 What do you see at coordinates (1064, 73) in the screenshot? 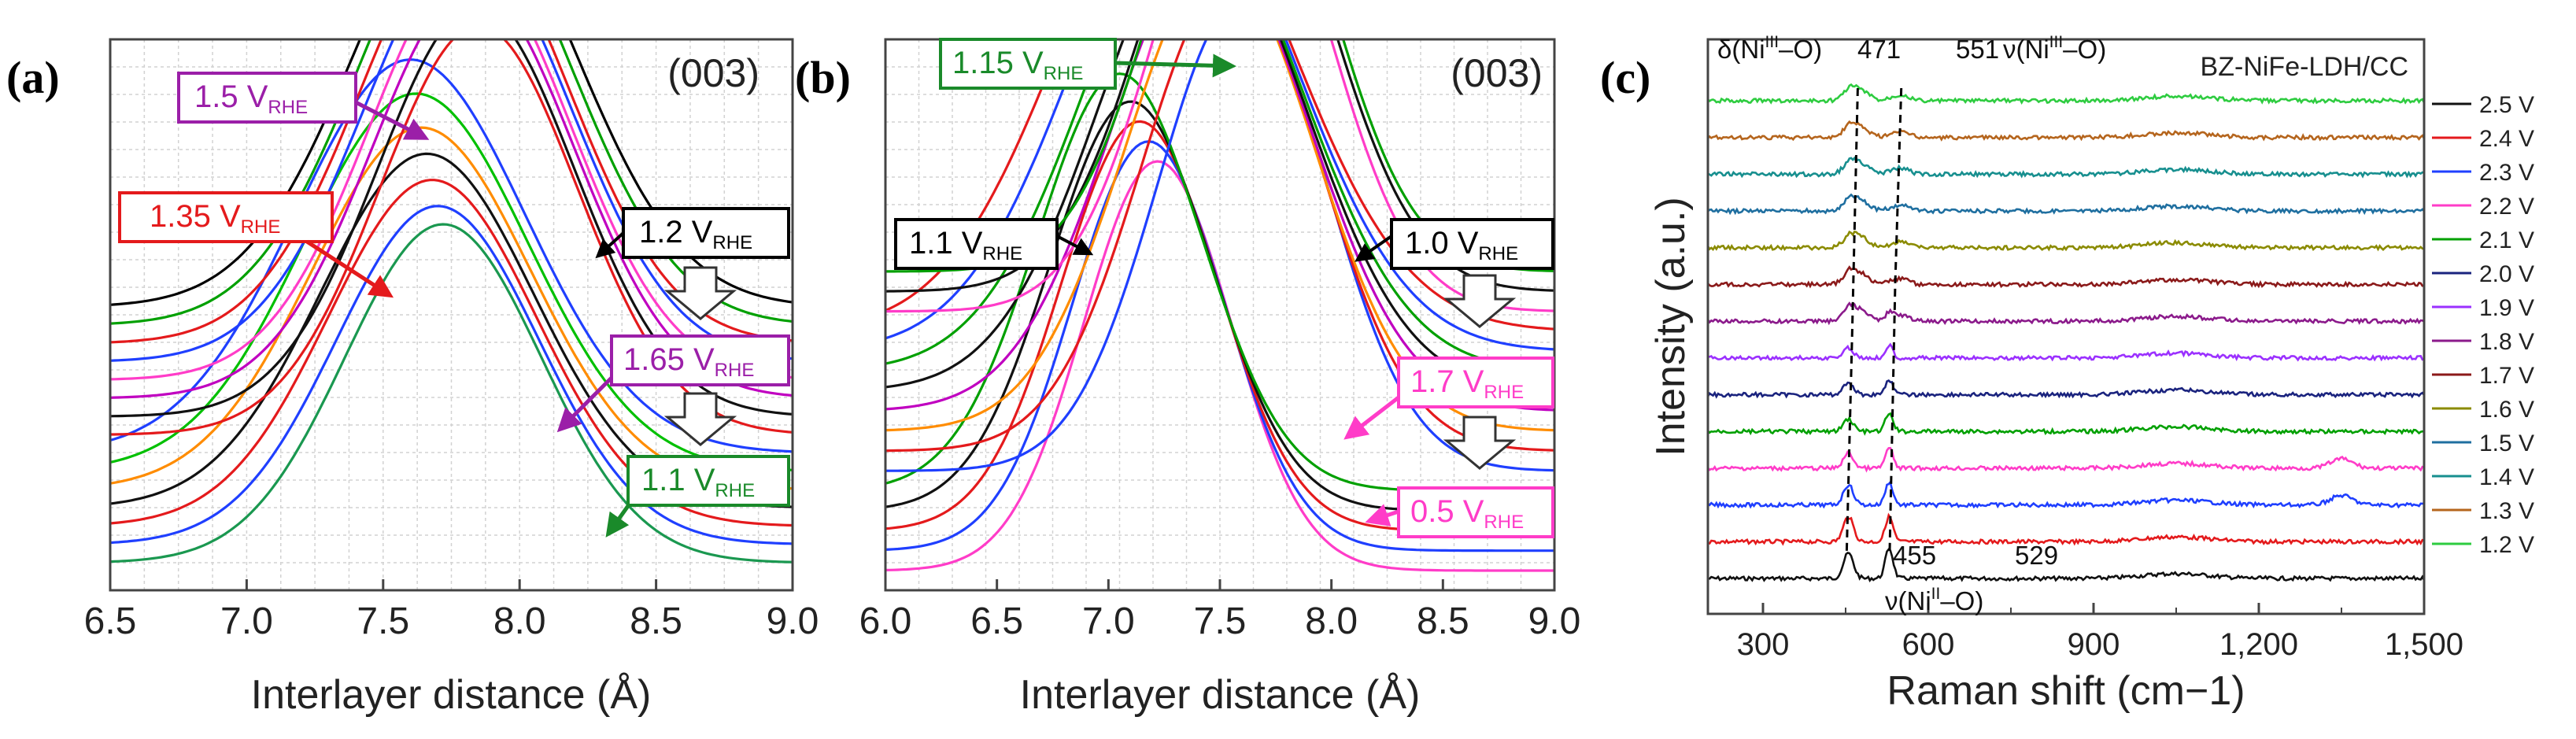
I see `annotation-b-1-15v-sub: RHE` at bounding box center [1064, 73].